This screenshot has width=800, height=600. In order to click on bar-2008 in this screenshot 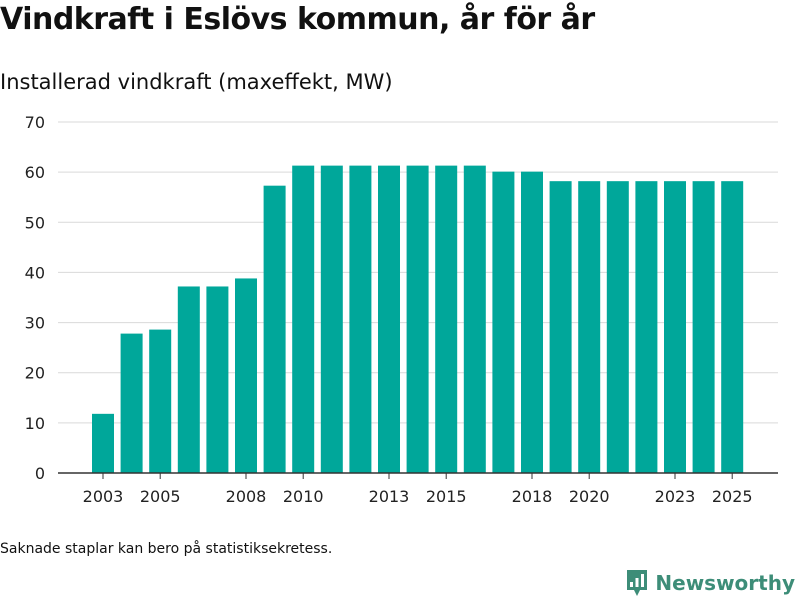, I will do `click(246, 375)`.